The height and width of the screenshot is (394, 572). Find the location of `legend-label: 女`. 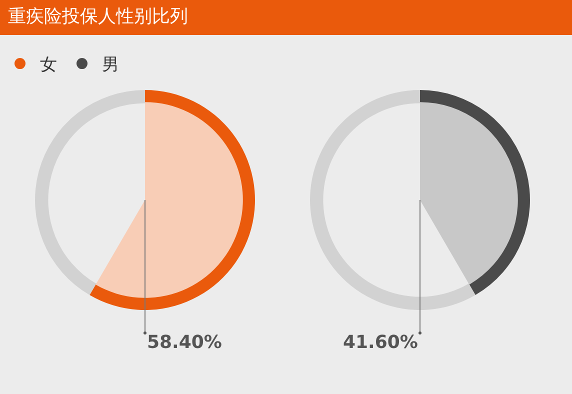

legend-label: 女 is located at coordinates (48, 65).